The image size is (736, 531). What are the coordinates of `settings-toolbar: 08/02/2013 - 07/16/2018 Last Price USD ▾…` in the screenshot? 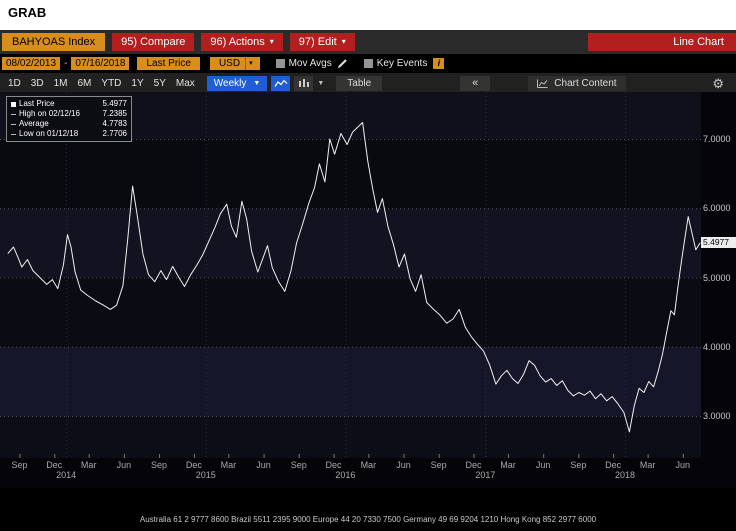 It's located at (368, 63).